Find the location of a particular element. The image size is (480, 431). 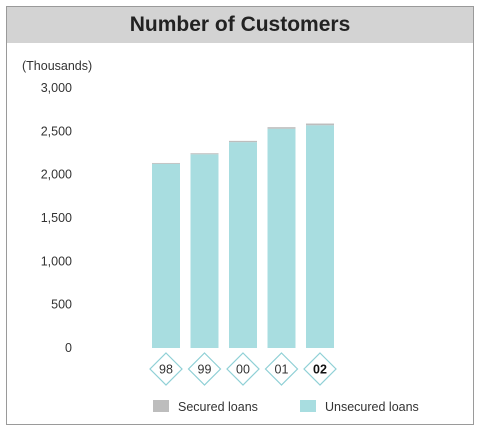

chart-title: Number of Customers is located at coordinates (240, 24).